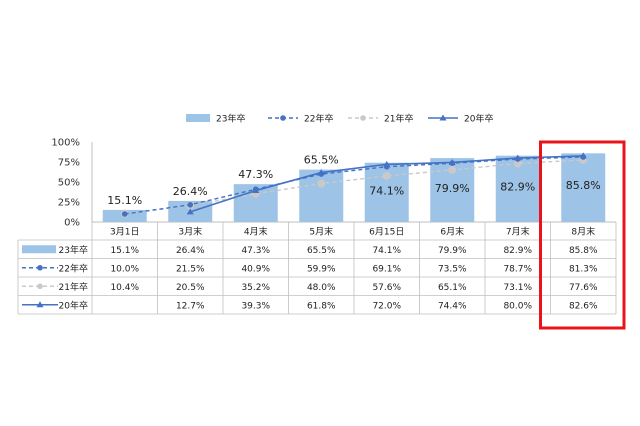  I want to click on legend-item: 20年卒, so click(460, 119).